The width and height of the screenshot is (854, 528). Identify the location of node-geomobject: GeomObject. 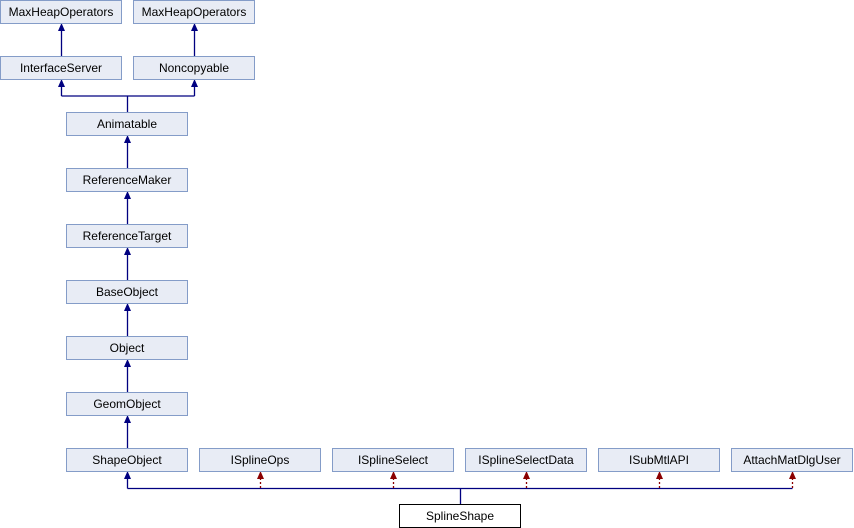
(127, 404).